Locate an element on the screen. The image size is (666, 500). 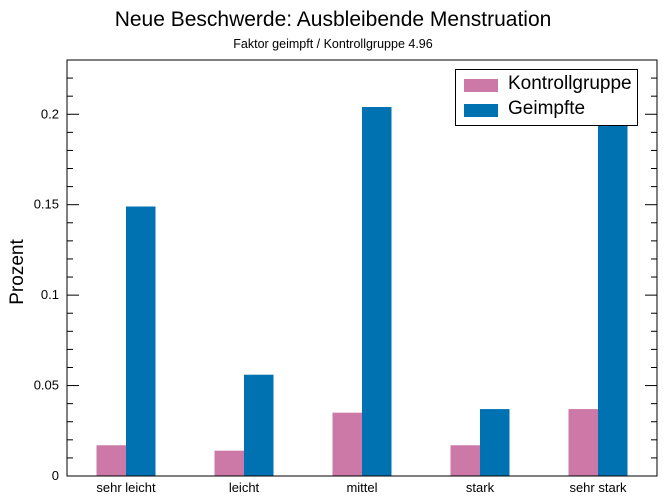
legend-item-kontrollgruppe: Kontrollgruppe is located at coordinates (546, 85).